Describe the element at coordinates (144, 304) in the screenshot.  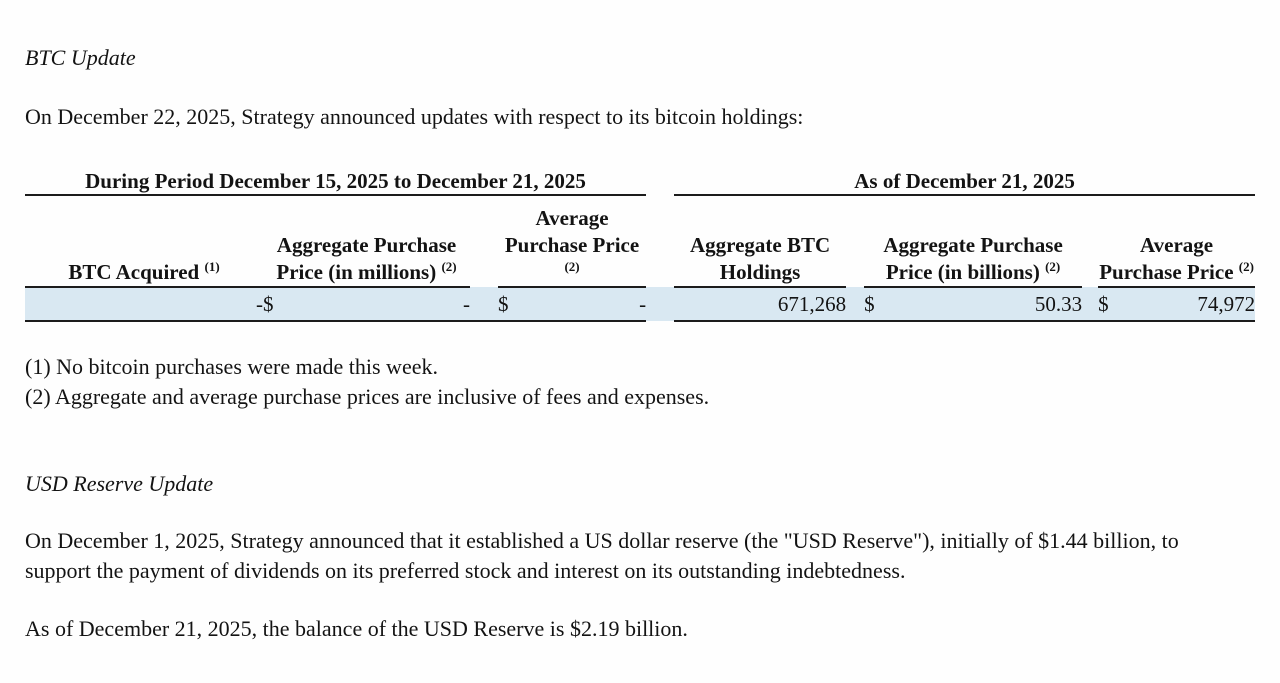
I see `cell-btc-acquired-value: -` at that location.